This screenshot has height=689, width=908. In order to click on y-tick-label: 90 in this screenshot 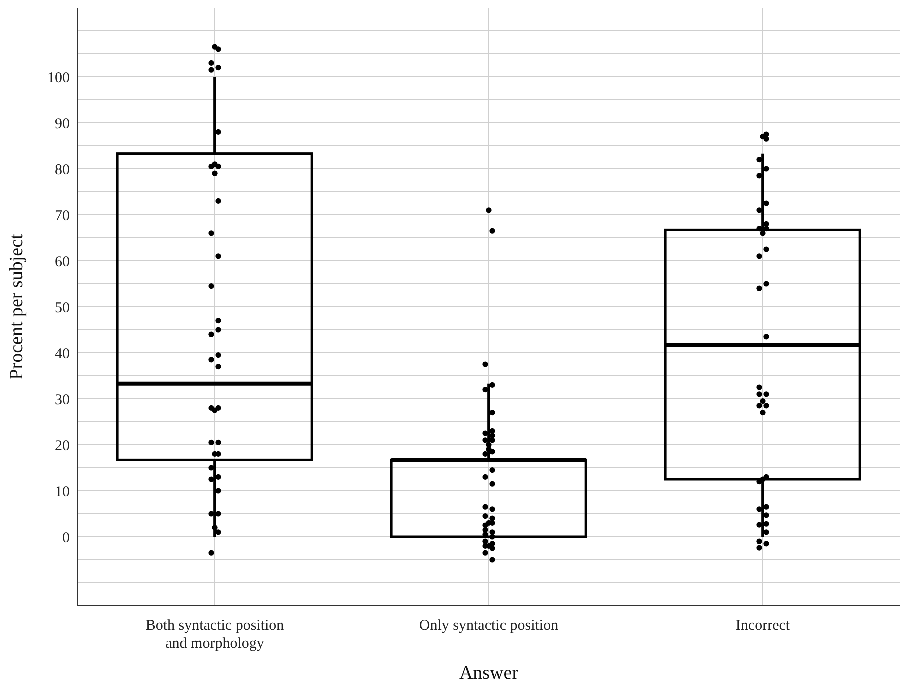, I will do `click(62, 124)`.